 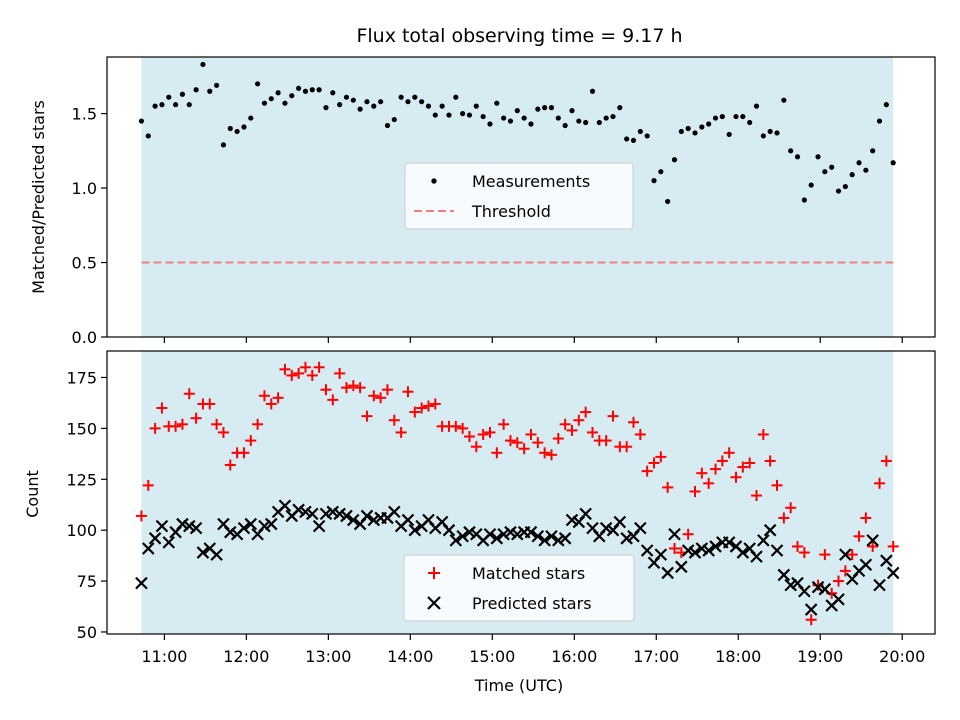 I want to click on predicted-legend-label: Predicted stars, so click(x=532, y=603).